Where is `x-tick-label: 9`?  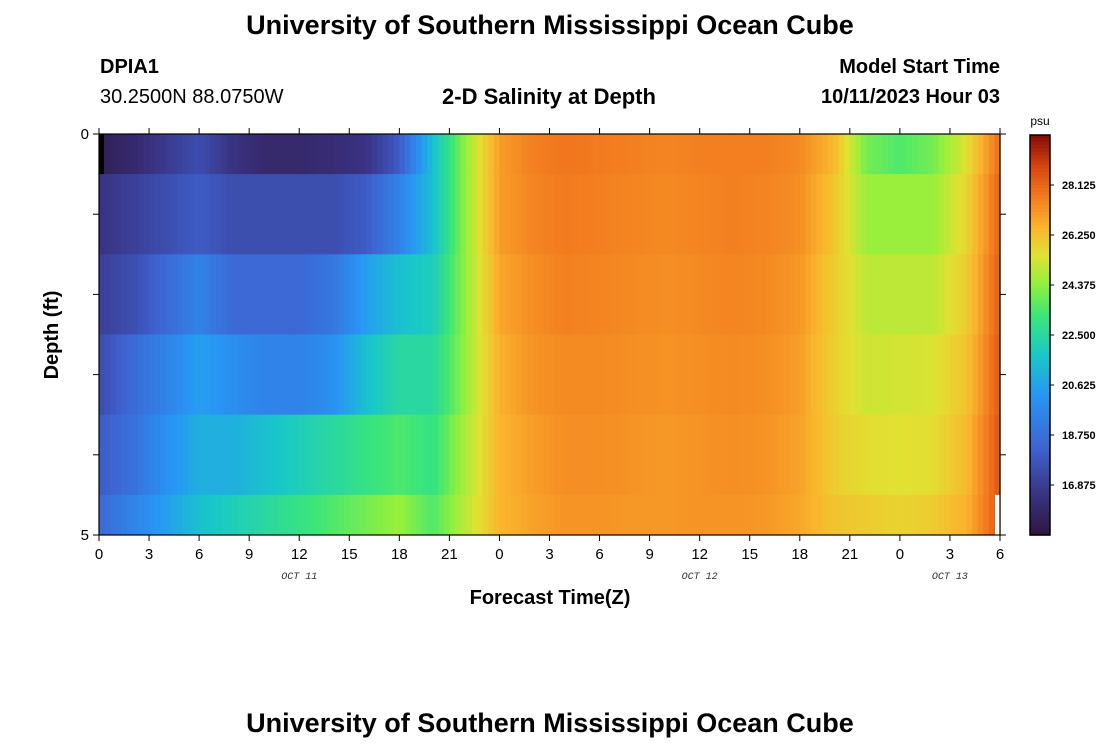 x-tick-label: 9 is located at coordinates (249, 554).